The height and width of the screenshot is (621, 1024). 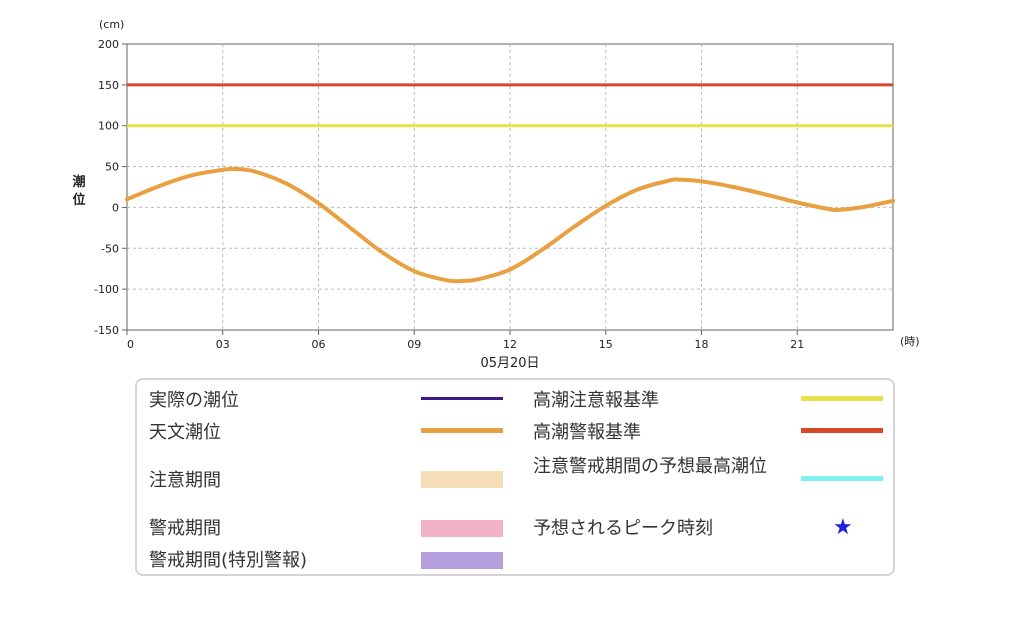 What do you see at coordinates (106, 330) in the screenshot?
I see `y-tick-label: -150` at bounding box center [106, 330].